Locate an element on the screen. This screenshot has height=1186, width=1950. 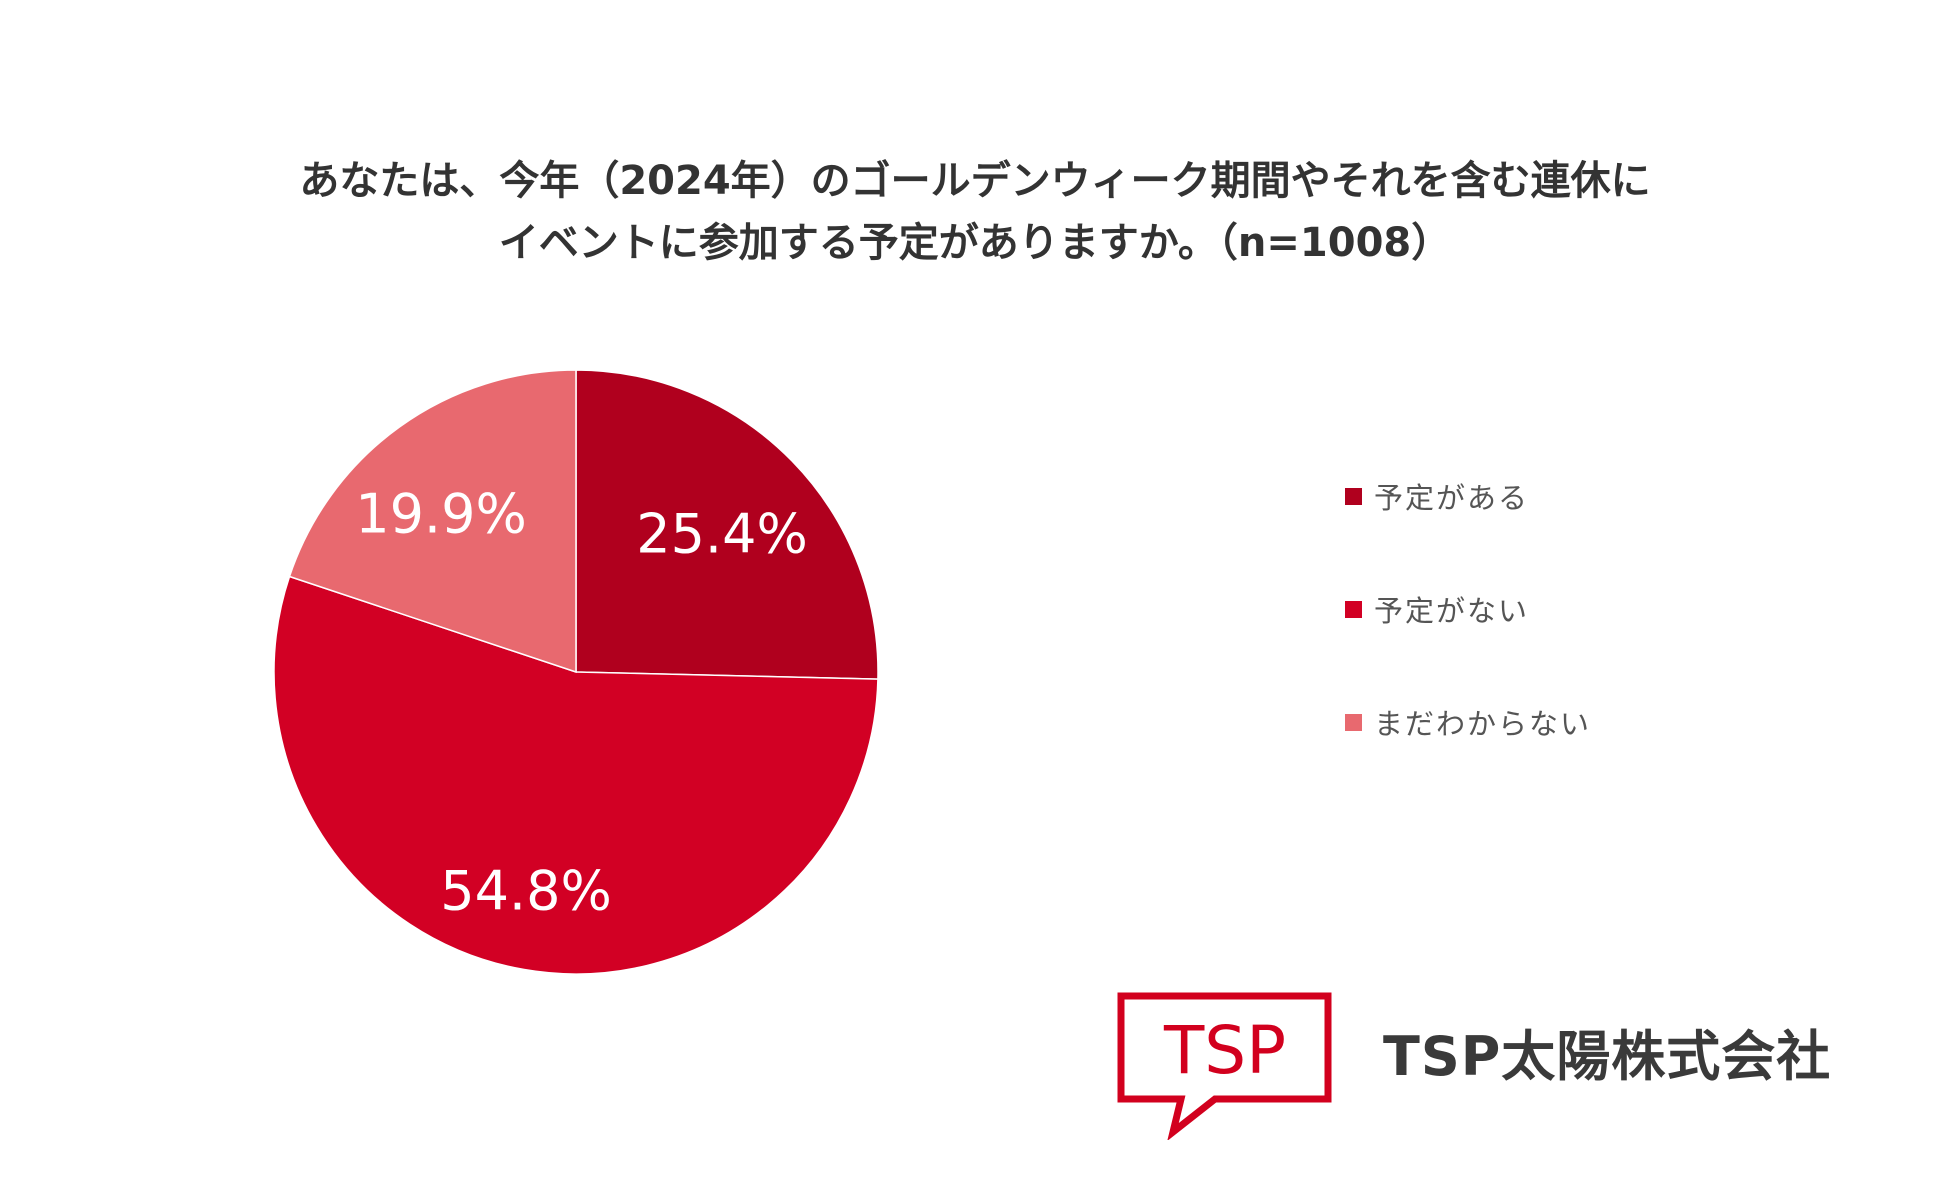
legend-item-mada-wakaranai: まだわからない is located at coordinates (1468, 722).